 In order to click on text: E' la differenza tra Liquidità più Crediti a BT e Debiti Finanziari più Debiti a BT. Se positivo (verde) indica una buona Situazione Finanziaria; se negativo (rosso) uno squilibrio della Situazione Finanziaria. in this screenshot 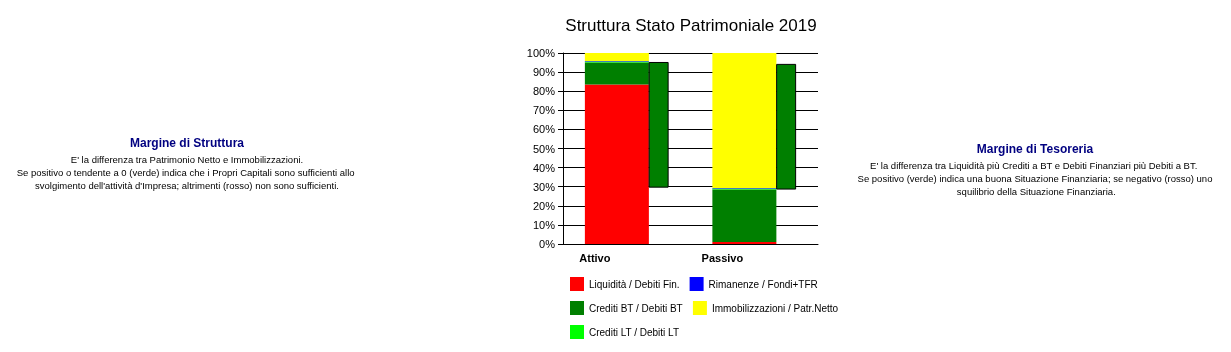, I will do `click(1035, 178)`.